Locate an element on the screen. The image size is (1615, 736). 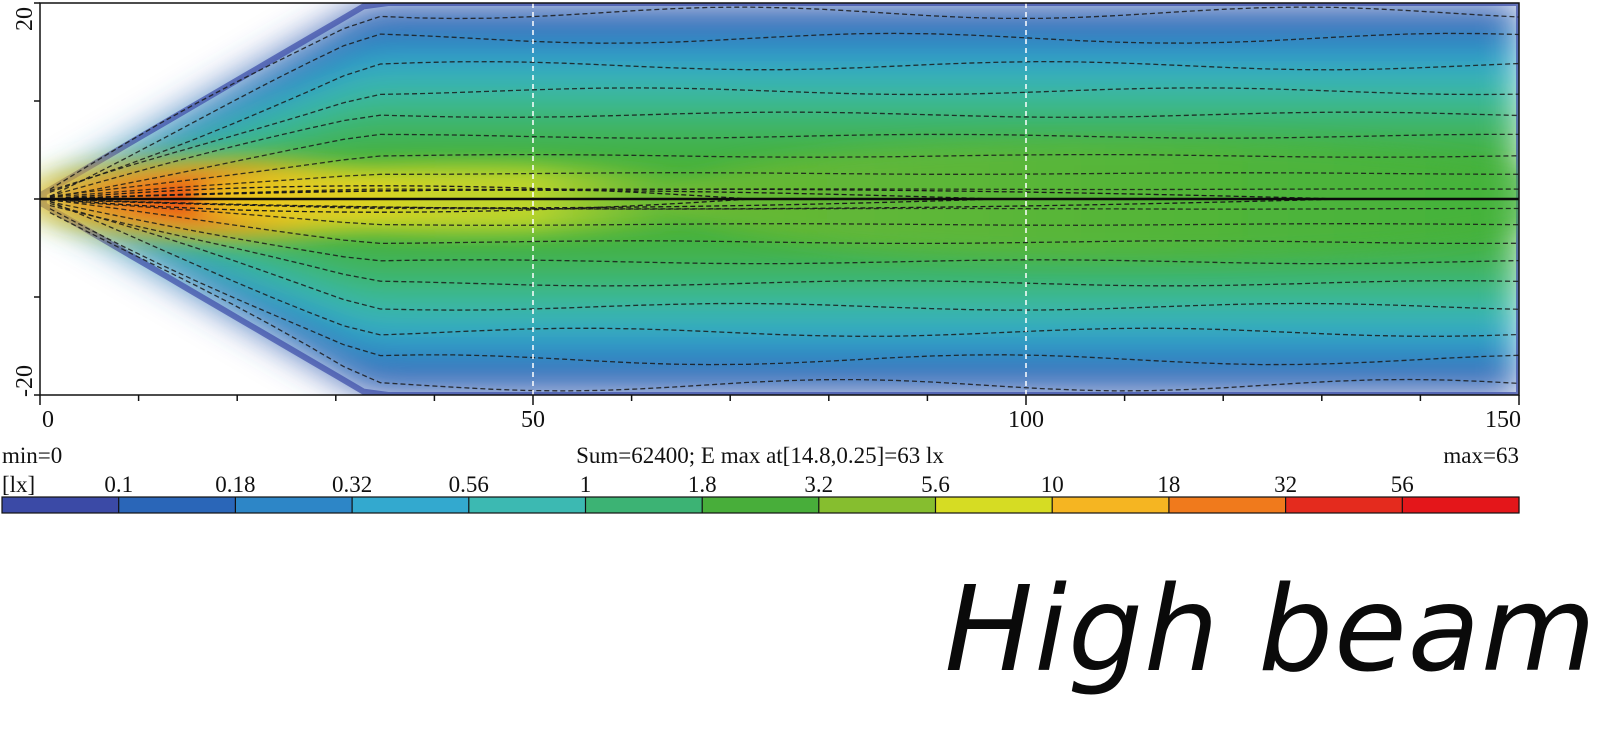
colorbar-label-3.2: 3.2 is located at coordinates (818, 484).